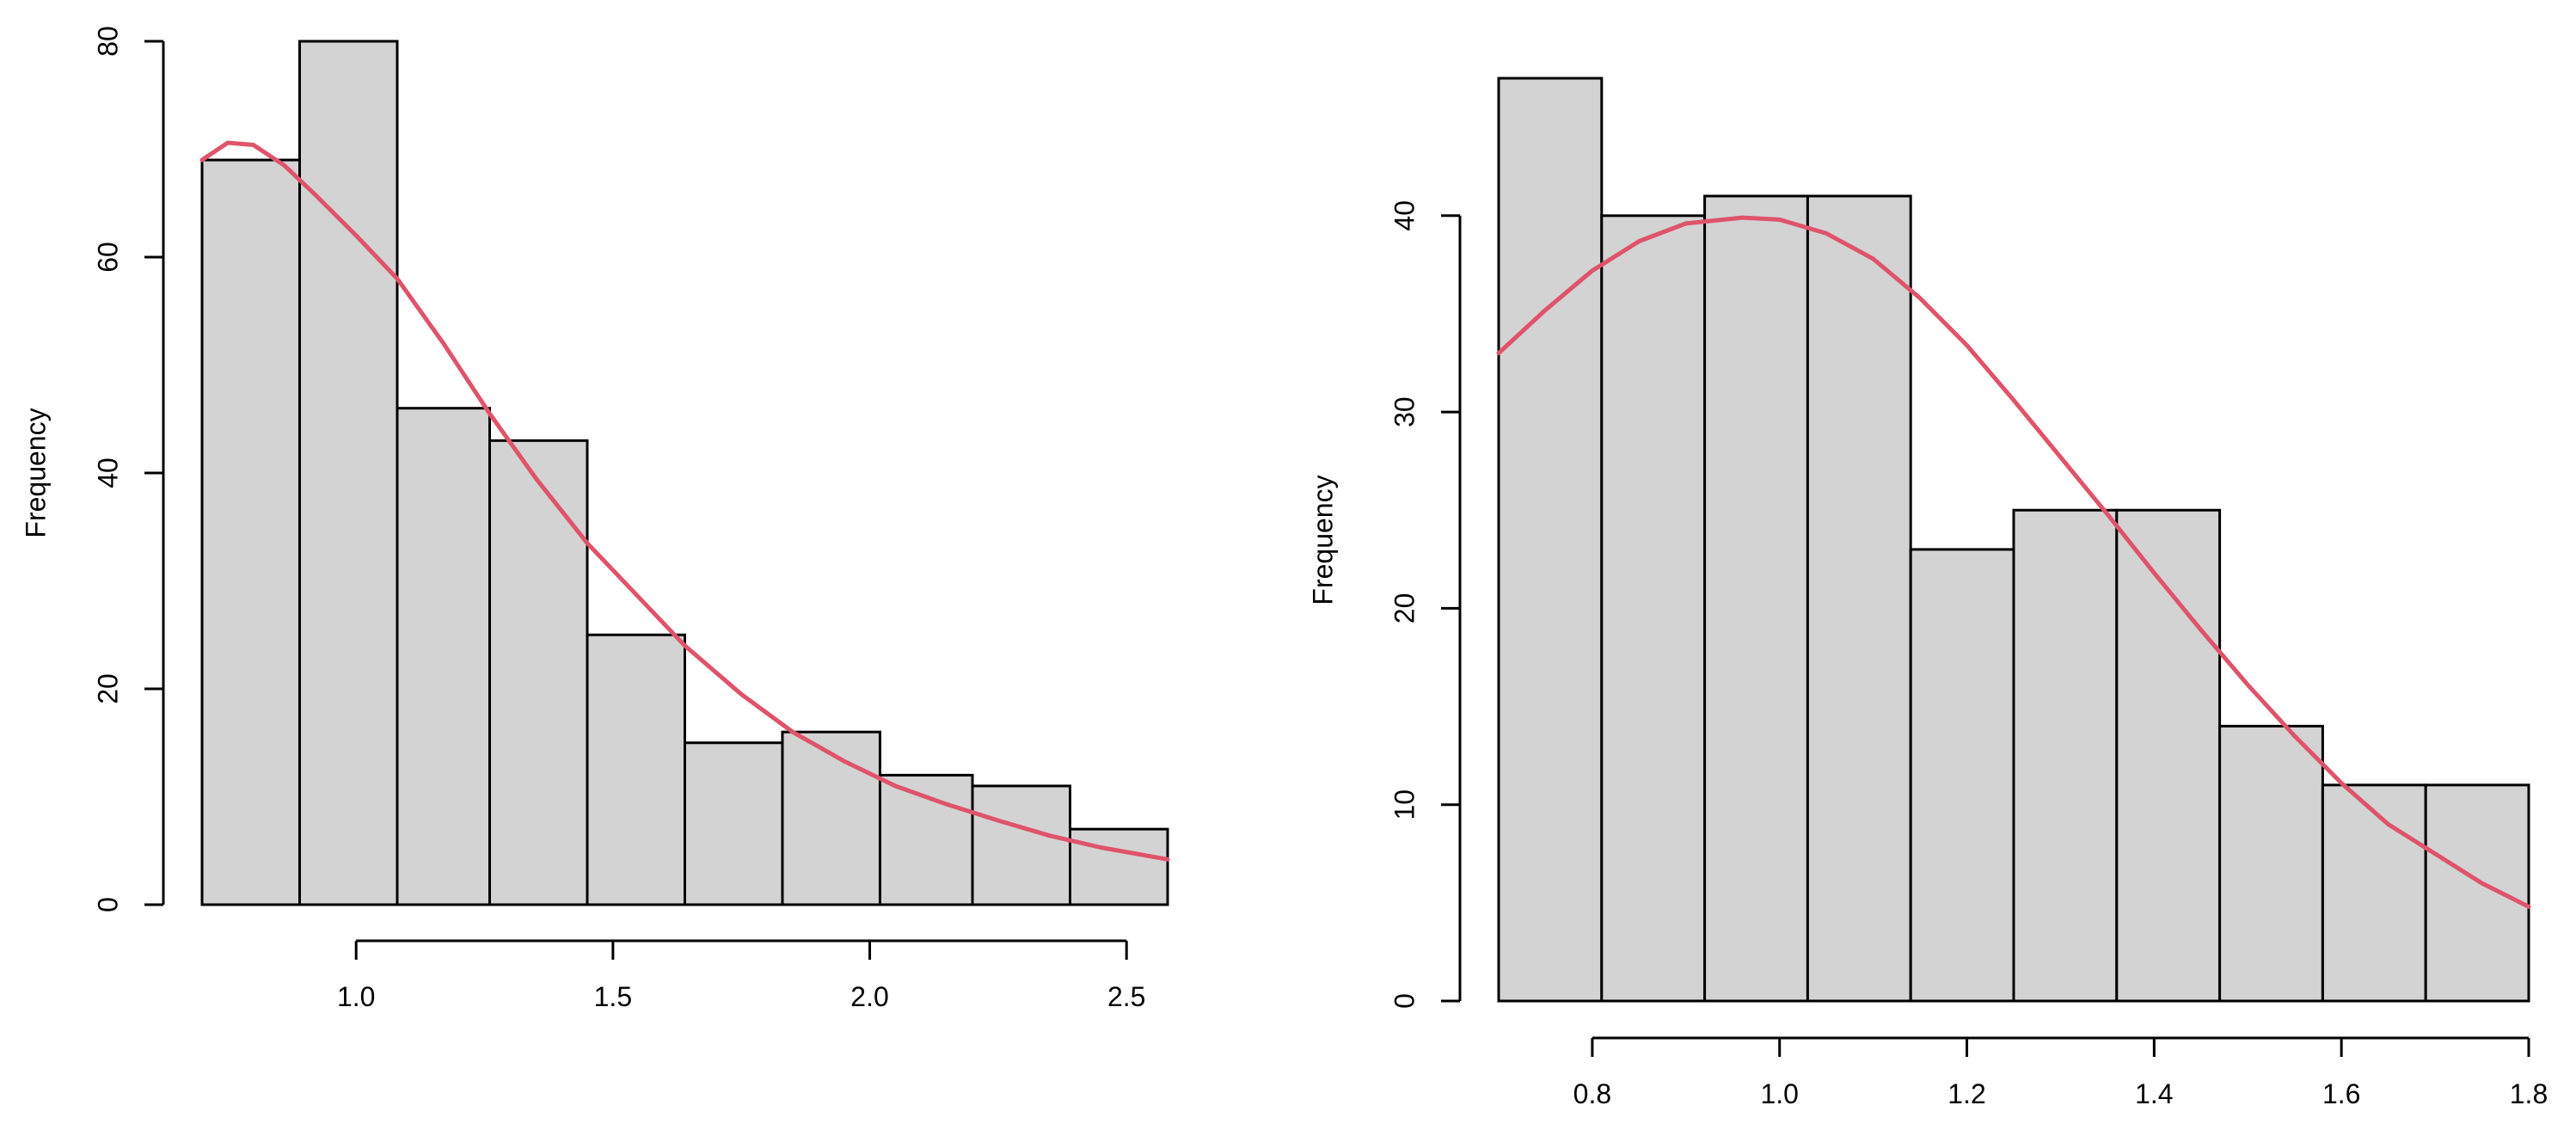 This screenshot has width=2576, height=1136. I want to click on y-tick-label-1: 20, so click(107, 688).